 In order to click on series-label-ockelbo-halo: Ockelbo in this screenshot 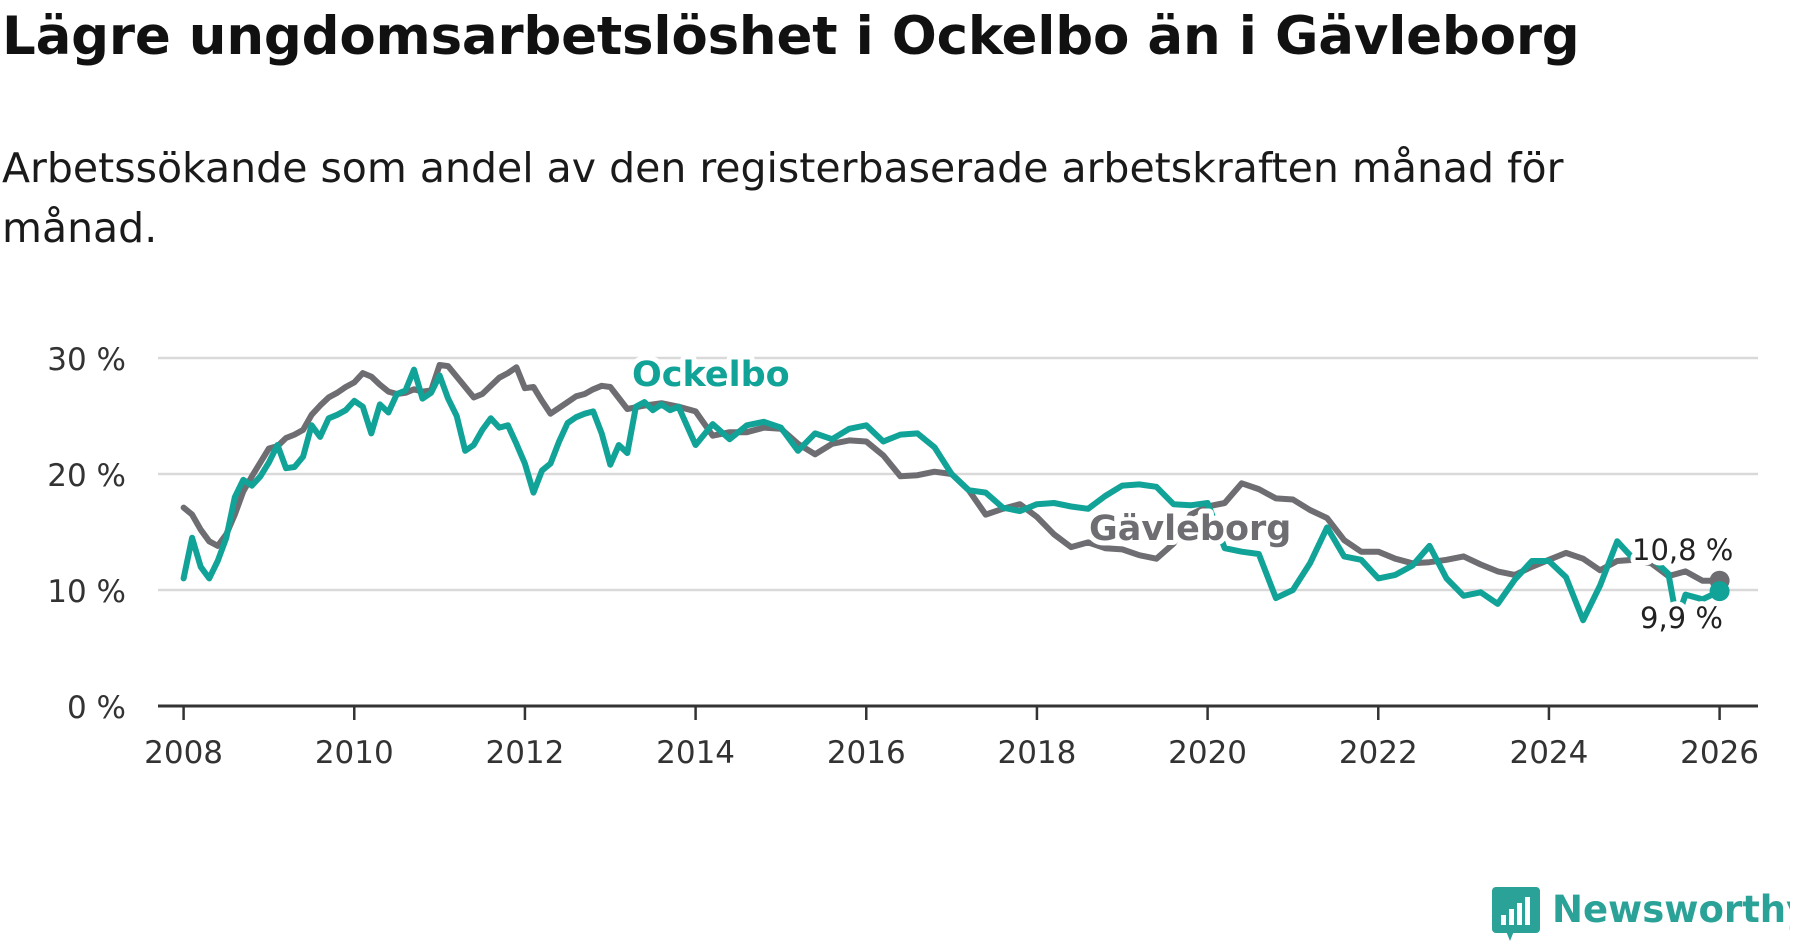, I will do `click(711, 375)`.